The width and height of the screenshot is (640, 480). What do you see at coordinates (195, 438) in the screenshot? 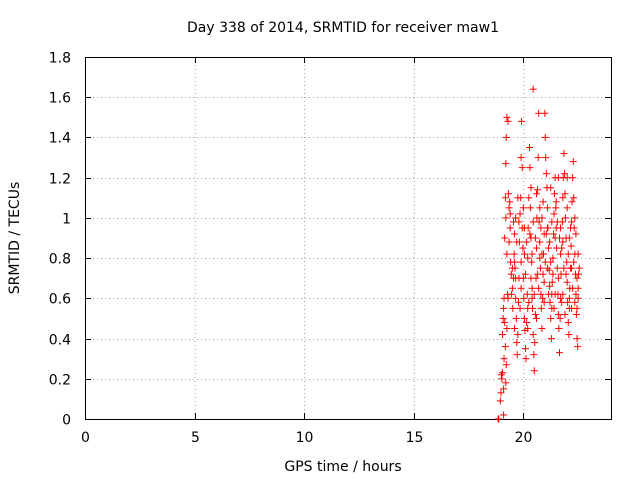
I see `x-tick-label: 5` at bounding box center [195, 438].